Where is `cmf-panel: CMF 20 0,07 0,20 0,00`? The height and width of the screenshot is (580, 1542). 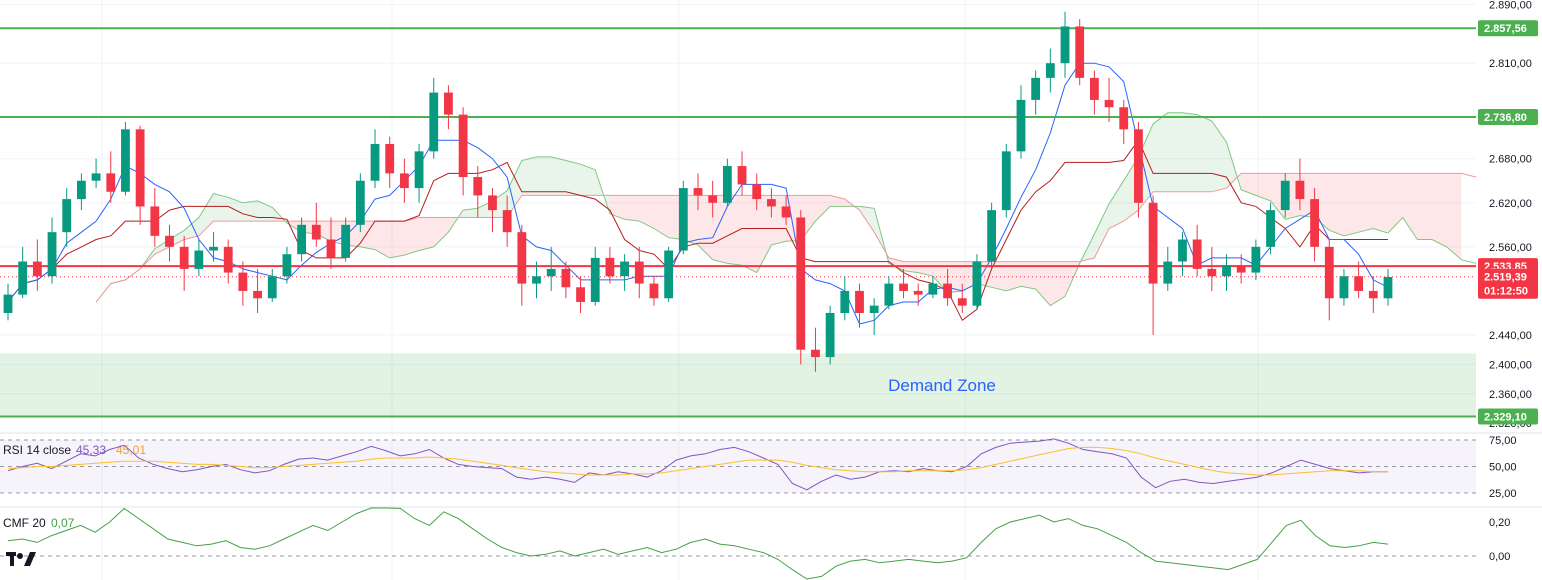
cmf-panel: CMF 20 0,07 0,20 0,00 is located at coordinates (755, 543).